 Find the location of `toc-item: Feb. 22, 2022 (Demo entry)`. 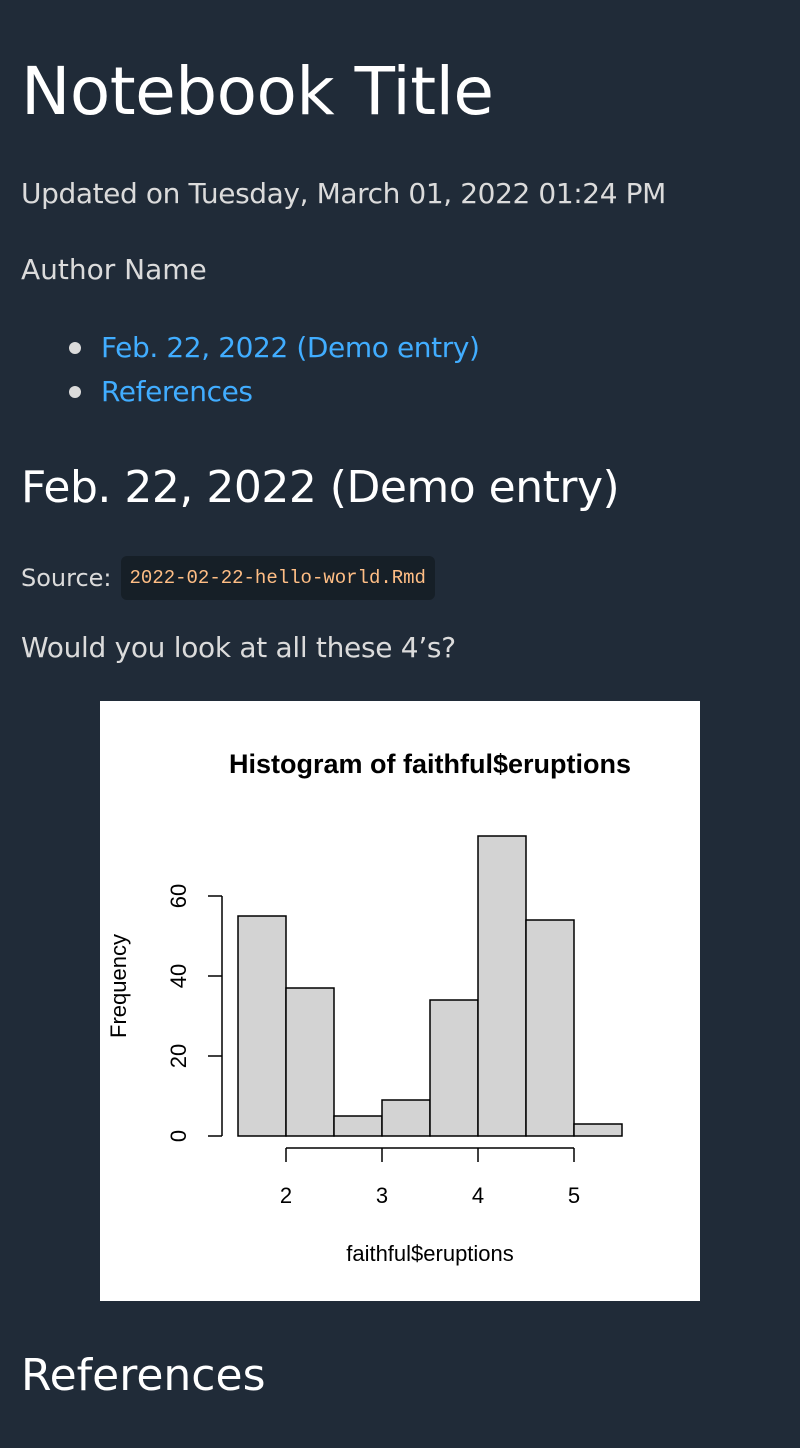

toc-item: Feb. 22, 2022 (Demo entry) is located at coordinates (274, 348).